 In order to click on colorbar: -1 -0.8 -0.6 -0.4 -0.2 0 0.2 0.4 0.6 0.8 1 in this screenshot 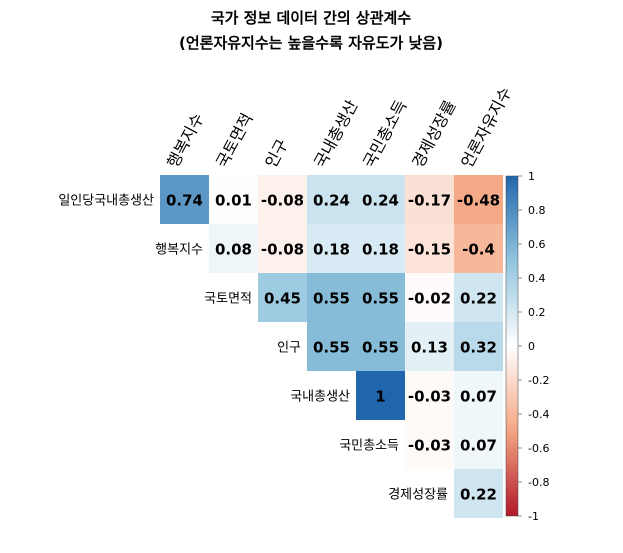, I will do `click(527, 346)`.